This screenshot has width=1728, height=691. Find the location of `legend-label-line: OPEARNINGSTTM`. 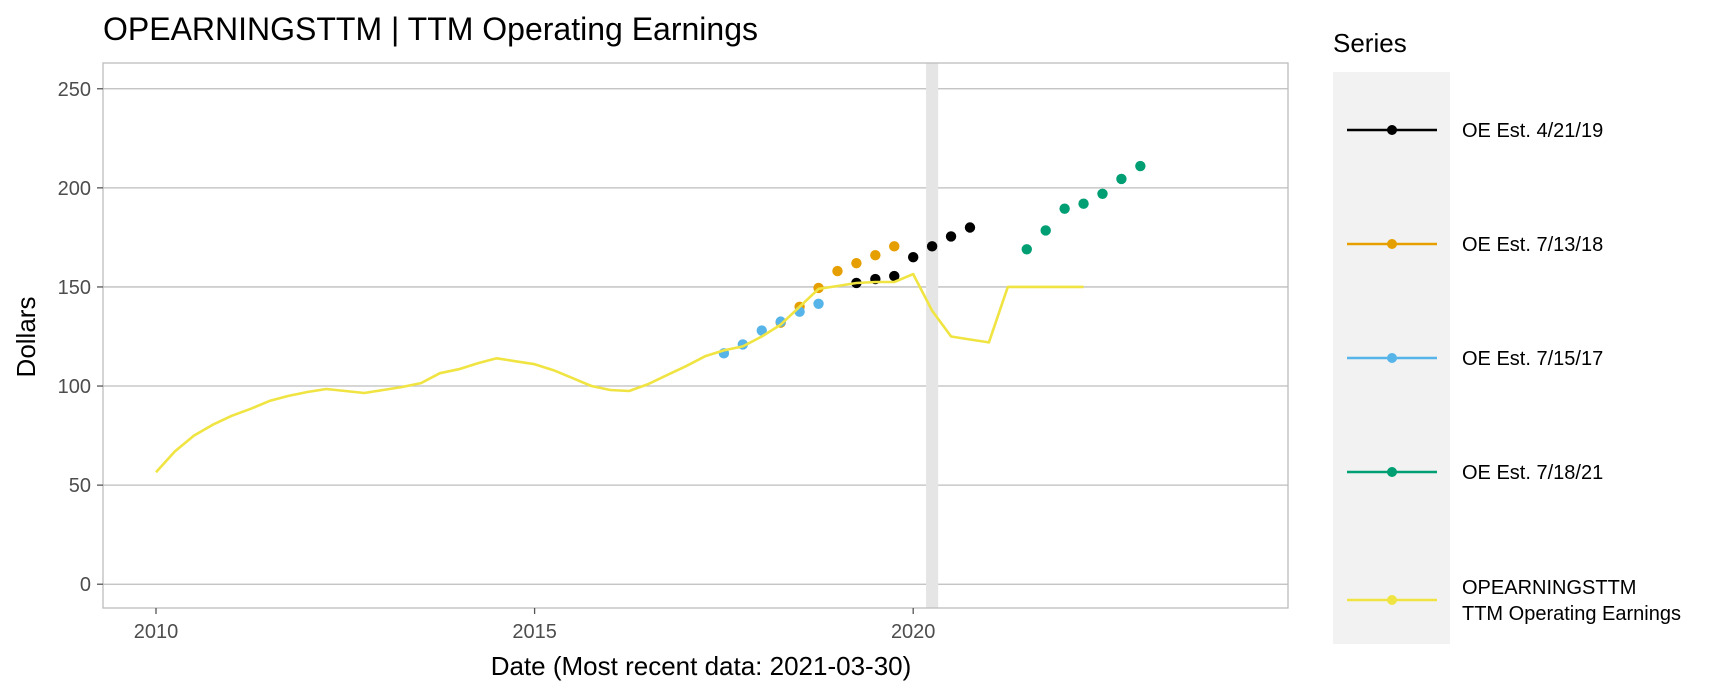

legend-label-line: OPEARNINGSTTM is located at coordinates (1549, 588).